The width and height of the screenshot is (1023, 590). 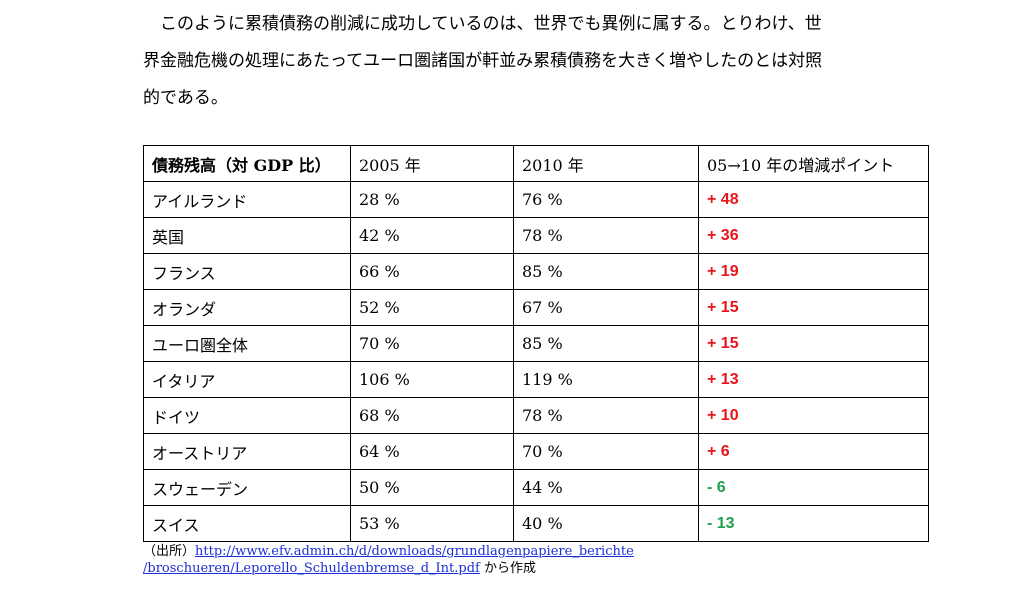 I want to click on table-row: ドイツ 68 % 78 % + 10, so click(x=536, y=415).